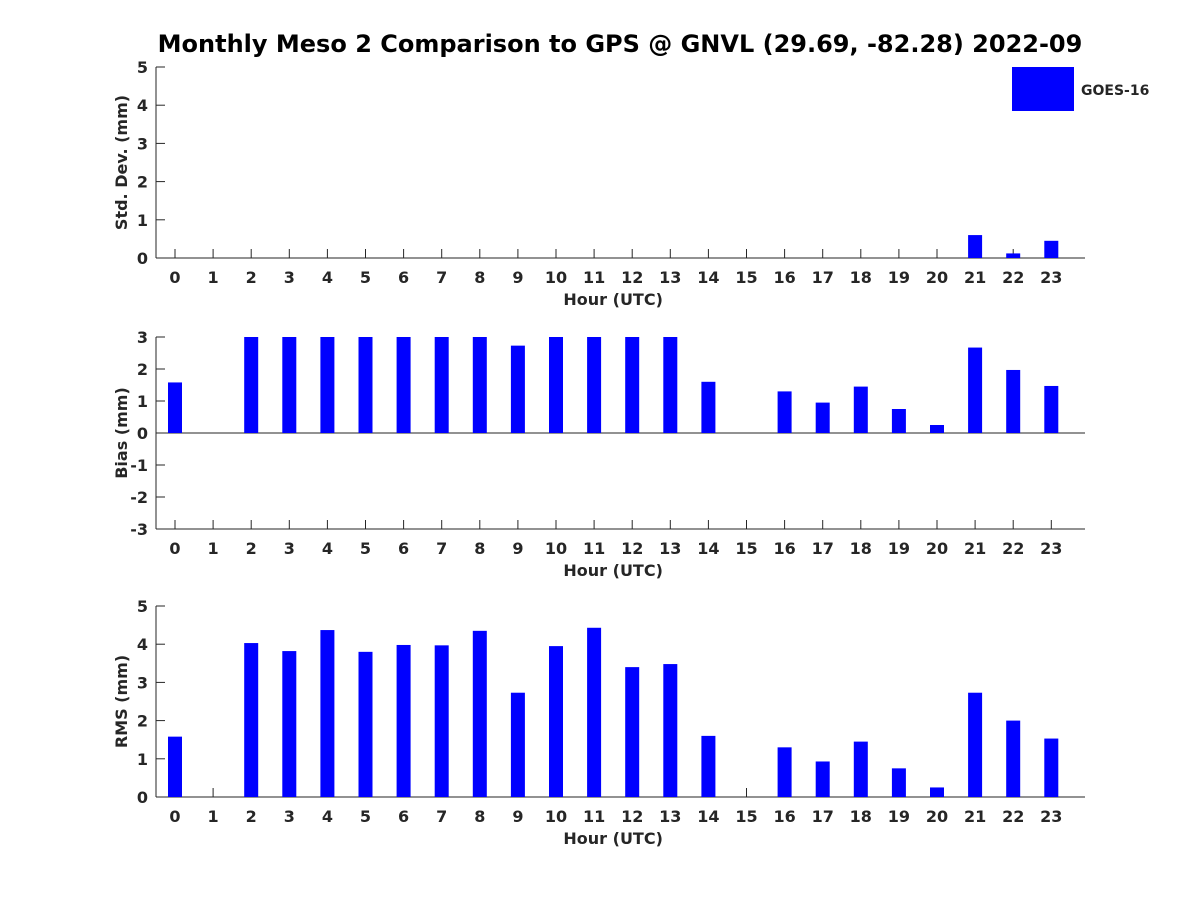  Describe the element at coordinates (1013, 548) in the screenshot. I see `panel-2-x-tick-label: 22` at that location.